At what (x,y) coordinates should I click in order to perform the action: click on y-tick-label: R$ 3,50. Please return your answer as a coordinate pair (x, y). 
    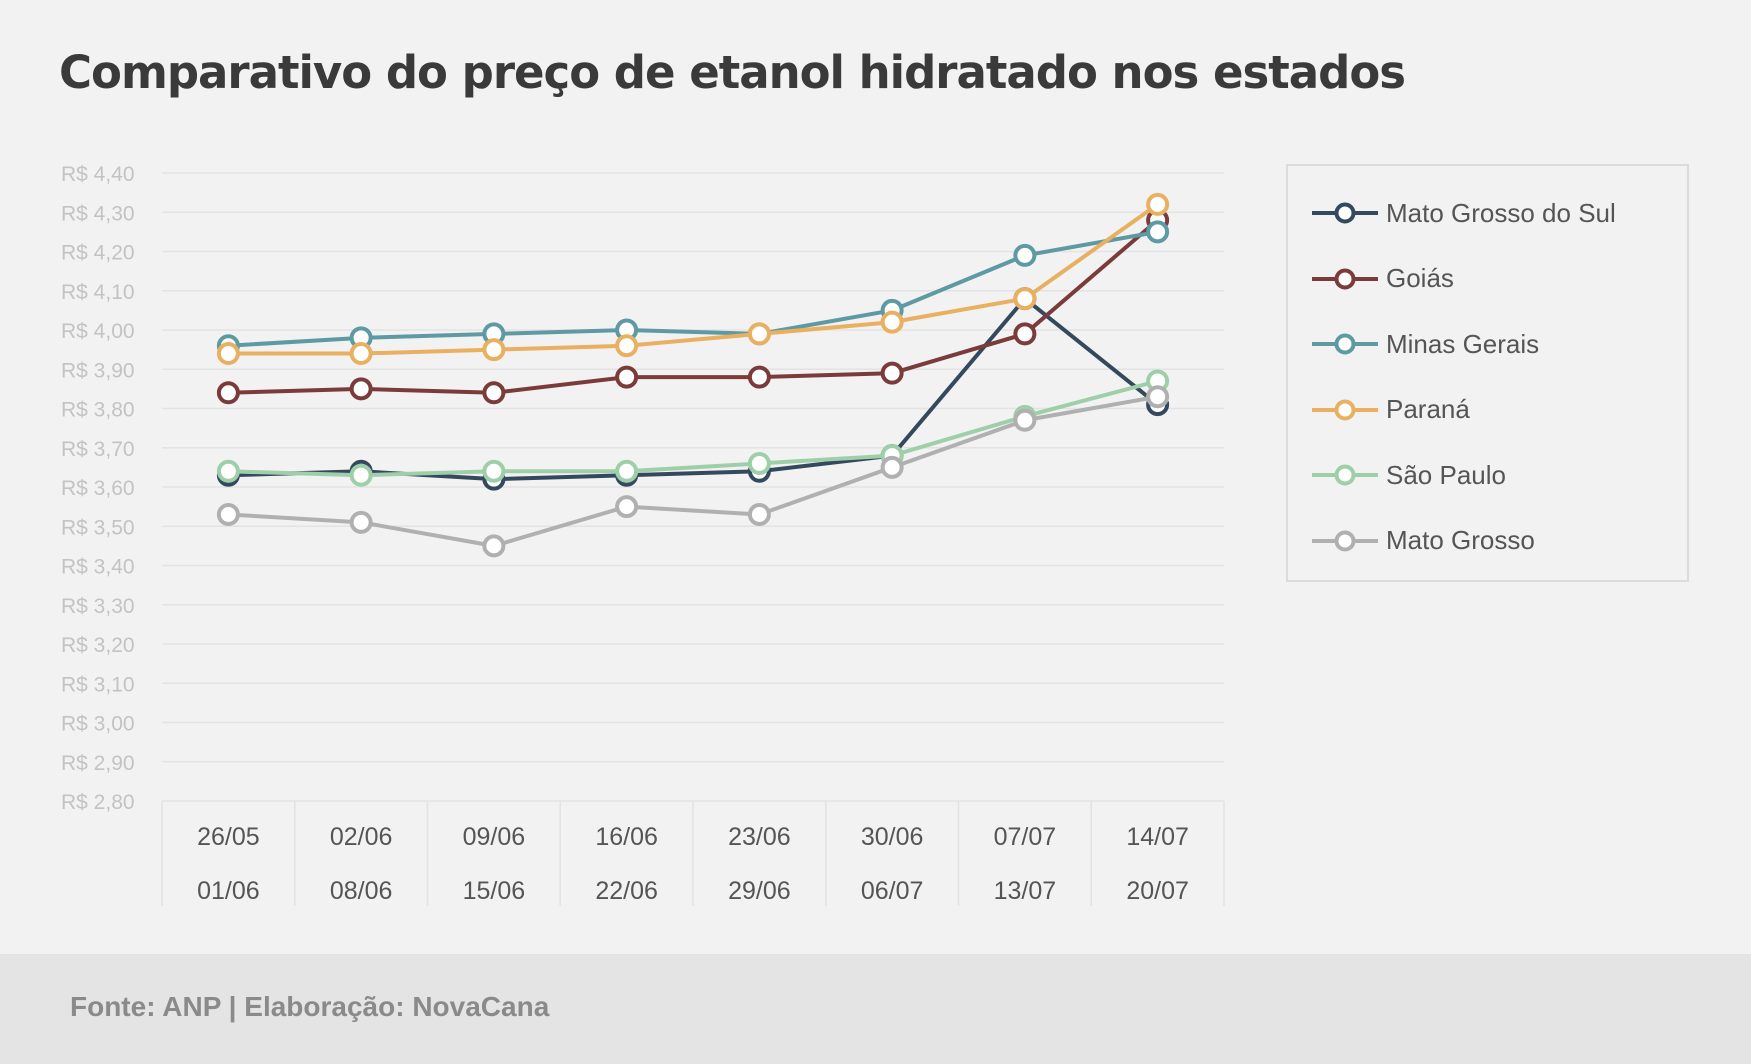
    Looking at the image, I should click on (98, 527).